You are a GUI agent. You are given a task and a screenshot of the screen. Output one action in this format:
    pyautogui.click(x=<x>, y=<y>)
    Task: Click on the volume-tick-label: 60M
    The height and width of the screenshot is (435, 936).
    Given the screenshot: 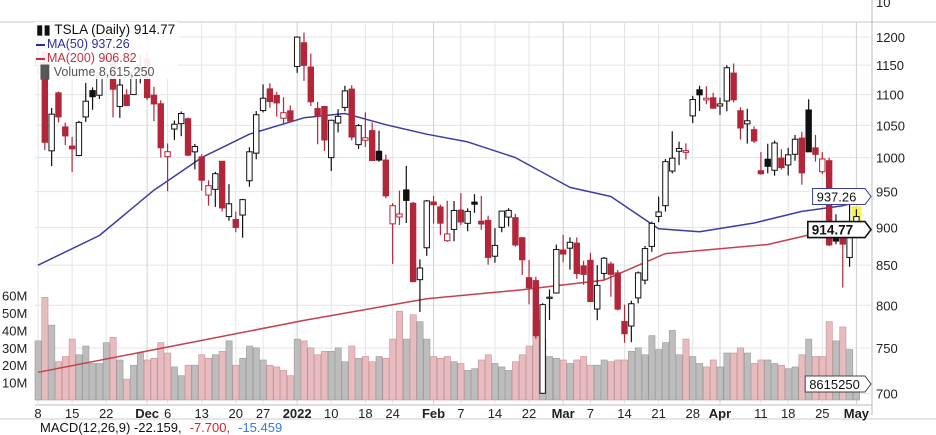 What is the action you would take?
    pyautogui.click(x=14, y=296)
    